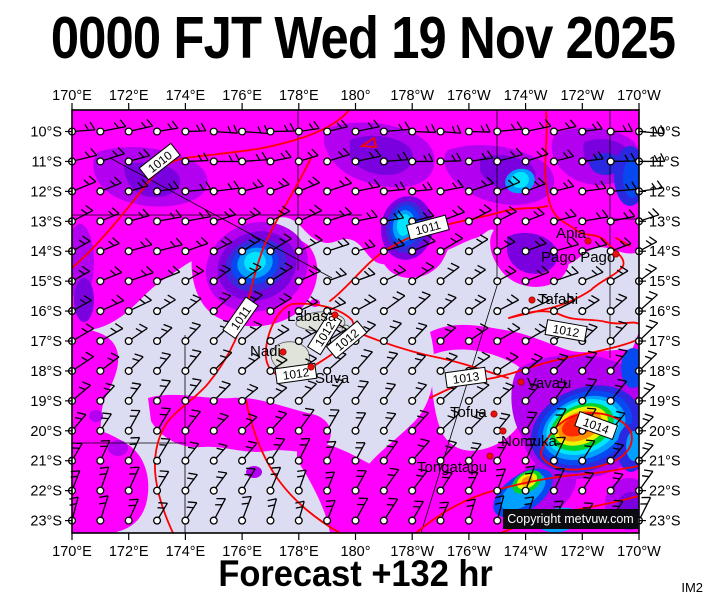  What do you see at coordinates (582, 552) in the screenshot?
I see `lon-label: 172°W` at bounding box center [582, 552].